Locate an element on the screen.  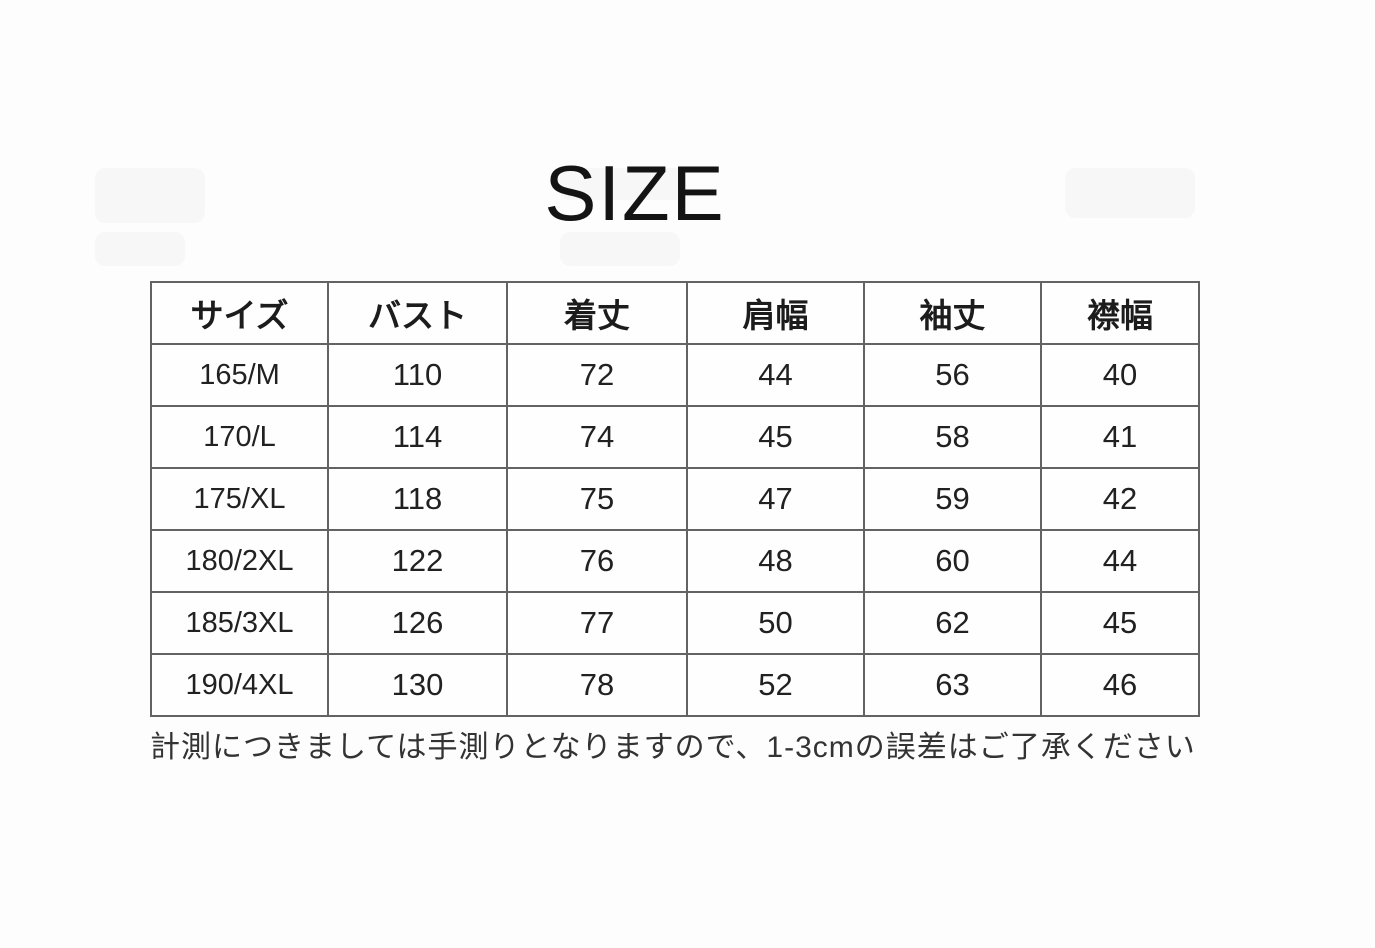
measurement-cell: 110 is located at coordinates (417, 375).